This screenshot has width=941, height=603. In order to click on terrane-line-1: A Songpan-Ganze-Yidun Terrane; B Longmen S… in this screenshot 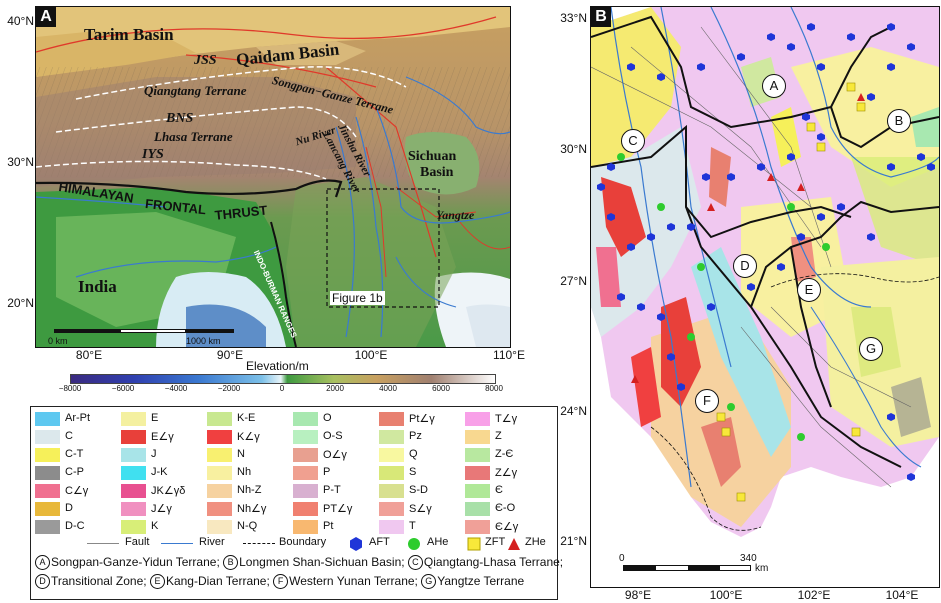, I will do `click(299, 563)`.